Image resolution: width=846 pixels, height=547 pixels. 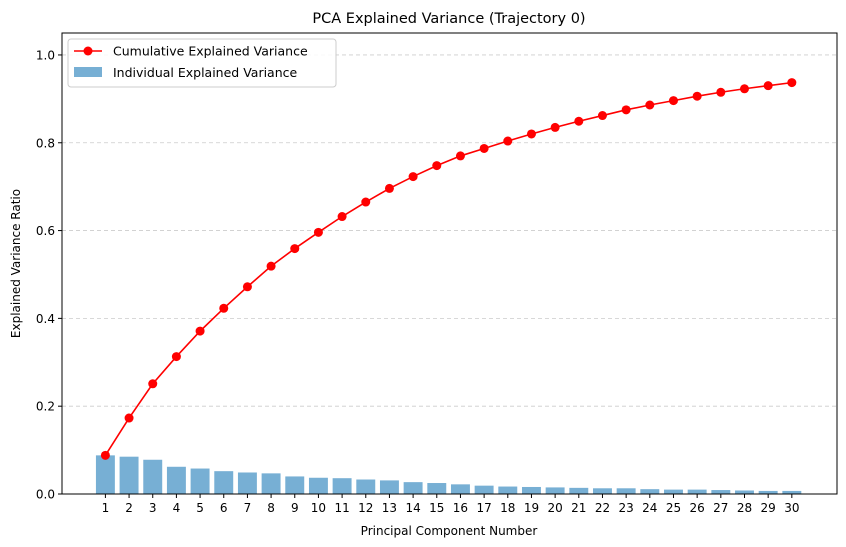 What do you see at coordinates (341, 508) in the screenshot?
I see `x-tick-label: 11` at bounding box center [341, 508].